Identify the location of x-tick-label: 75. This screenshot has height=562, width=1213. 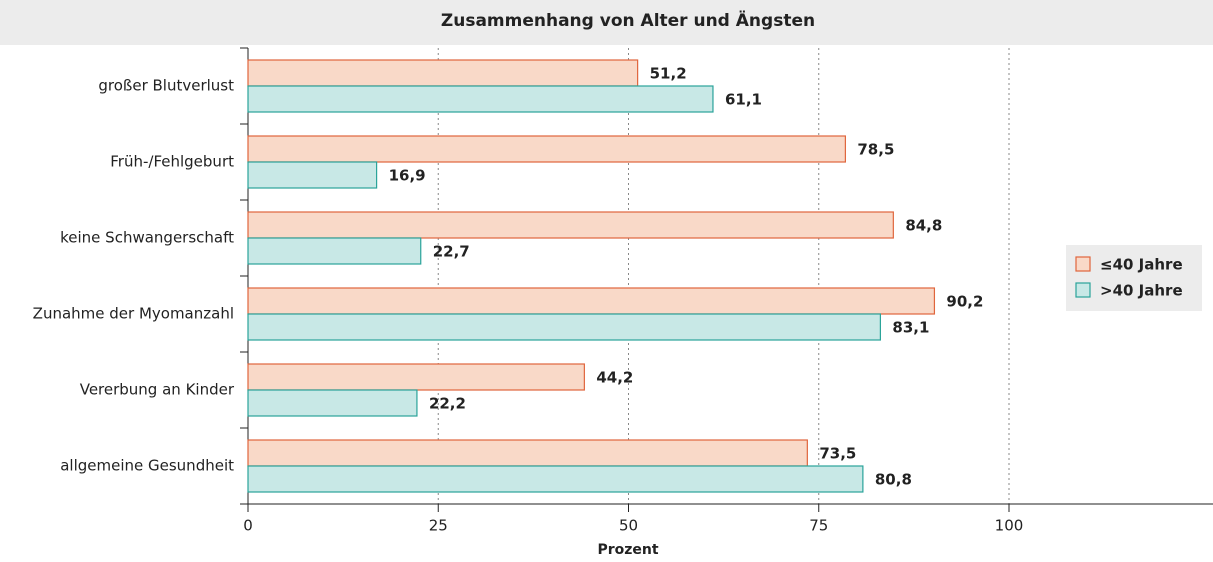
(818, 526).